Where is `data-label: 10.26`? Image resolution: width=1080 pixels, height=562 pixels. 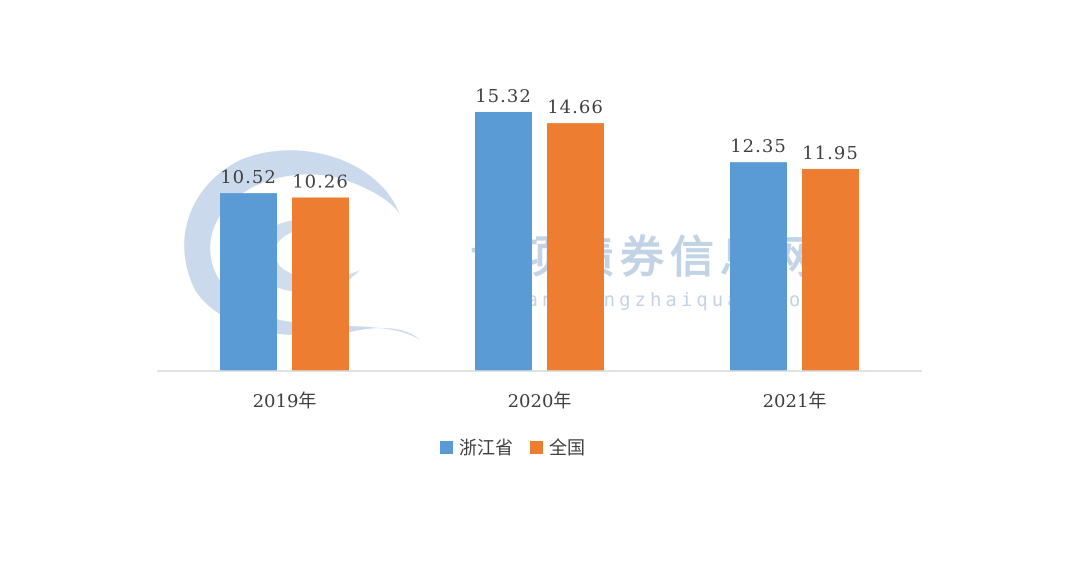 data-label: 10.26 is located at coordinates (320, 182).